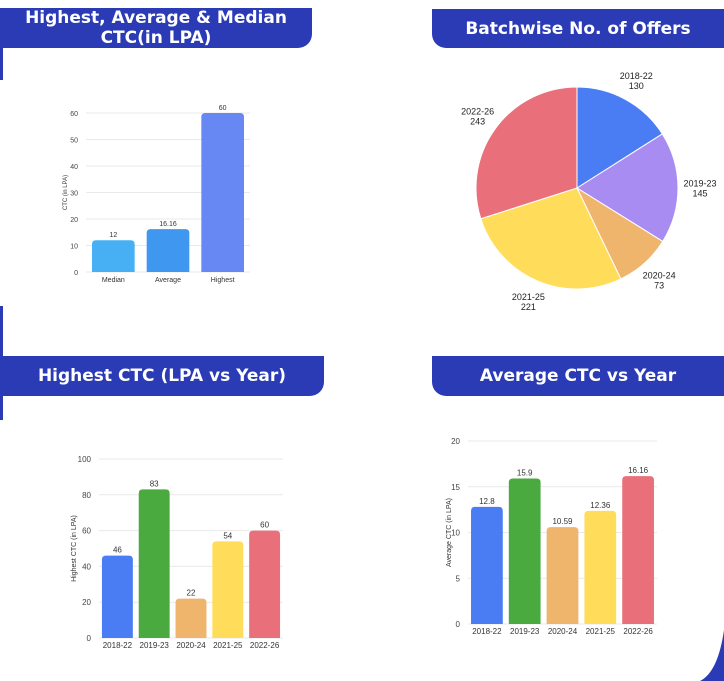 The image size is (724, 681). I want to click on slice-value: 73, so click(659, 286).